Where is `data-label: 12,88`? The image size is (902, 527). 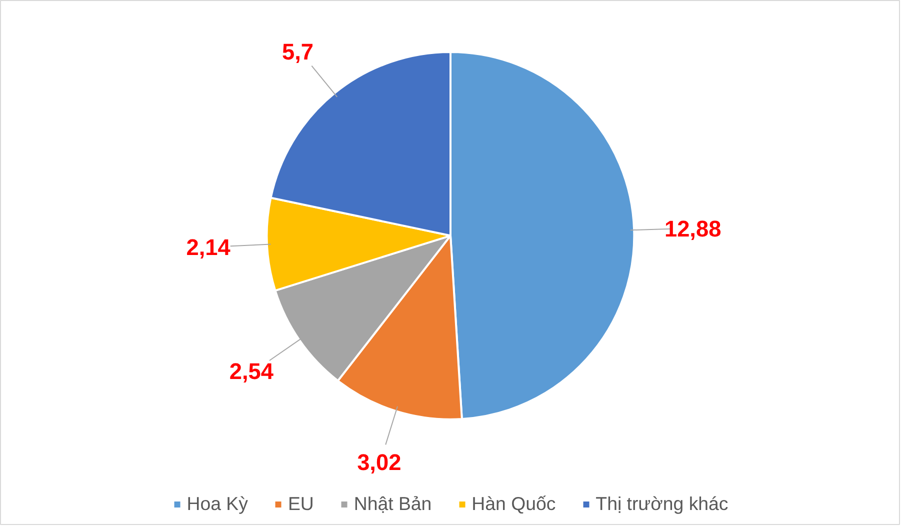 data-label: 12,88 is located at coordinates (693, 228).